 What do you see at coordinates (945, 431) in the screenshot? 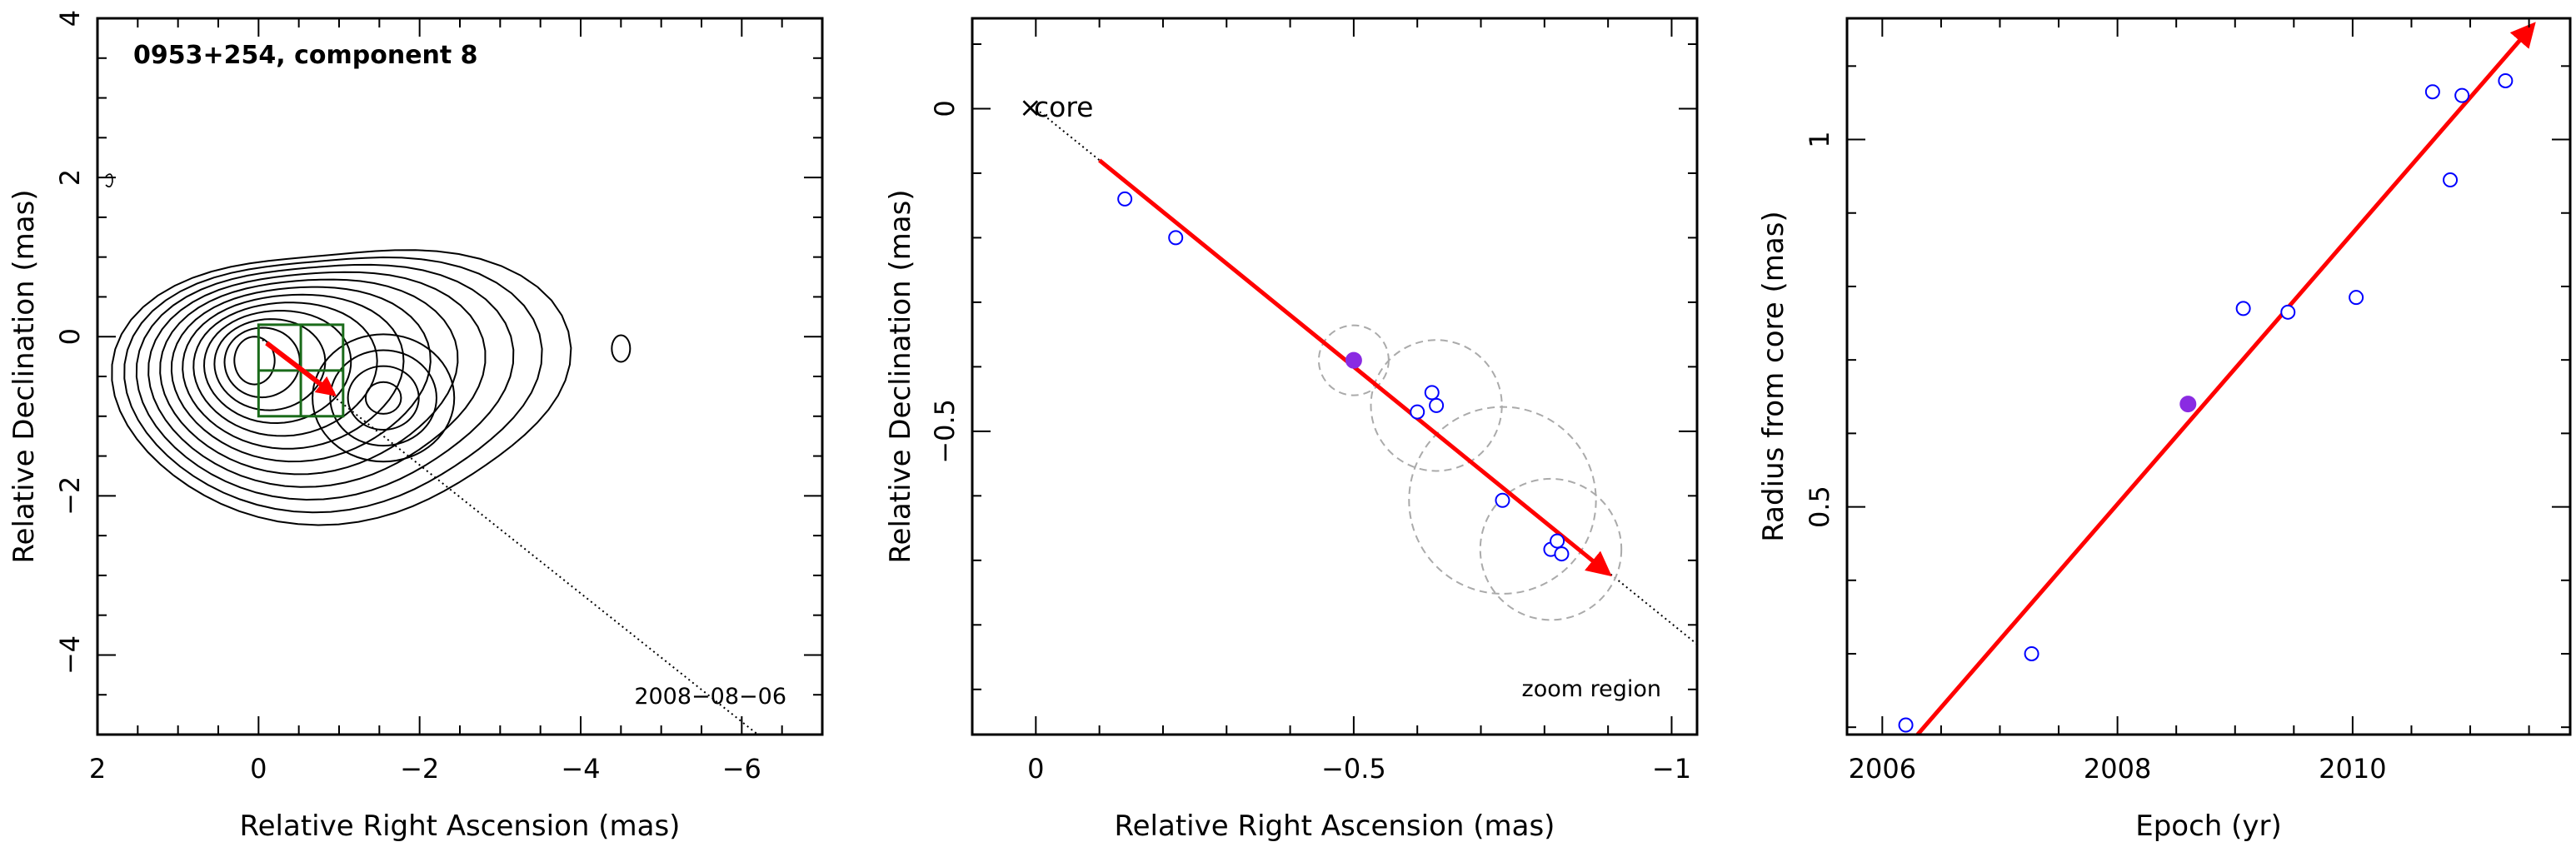
I see `y-tick-label: −0.5` at bounding box center [945, 431].